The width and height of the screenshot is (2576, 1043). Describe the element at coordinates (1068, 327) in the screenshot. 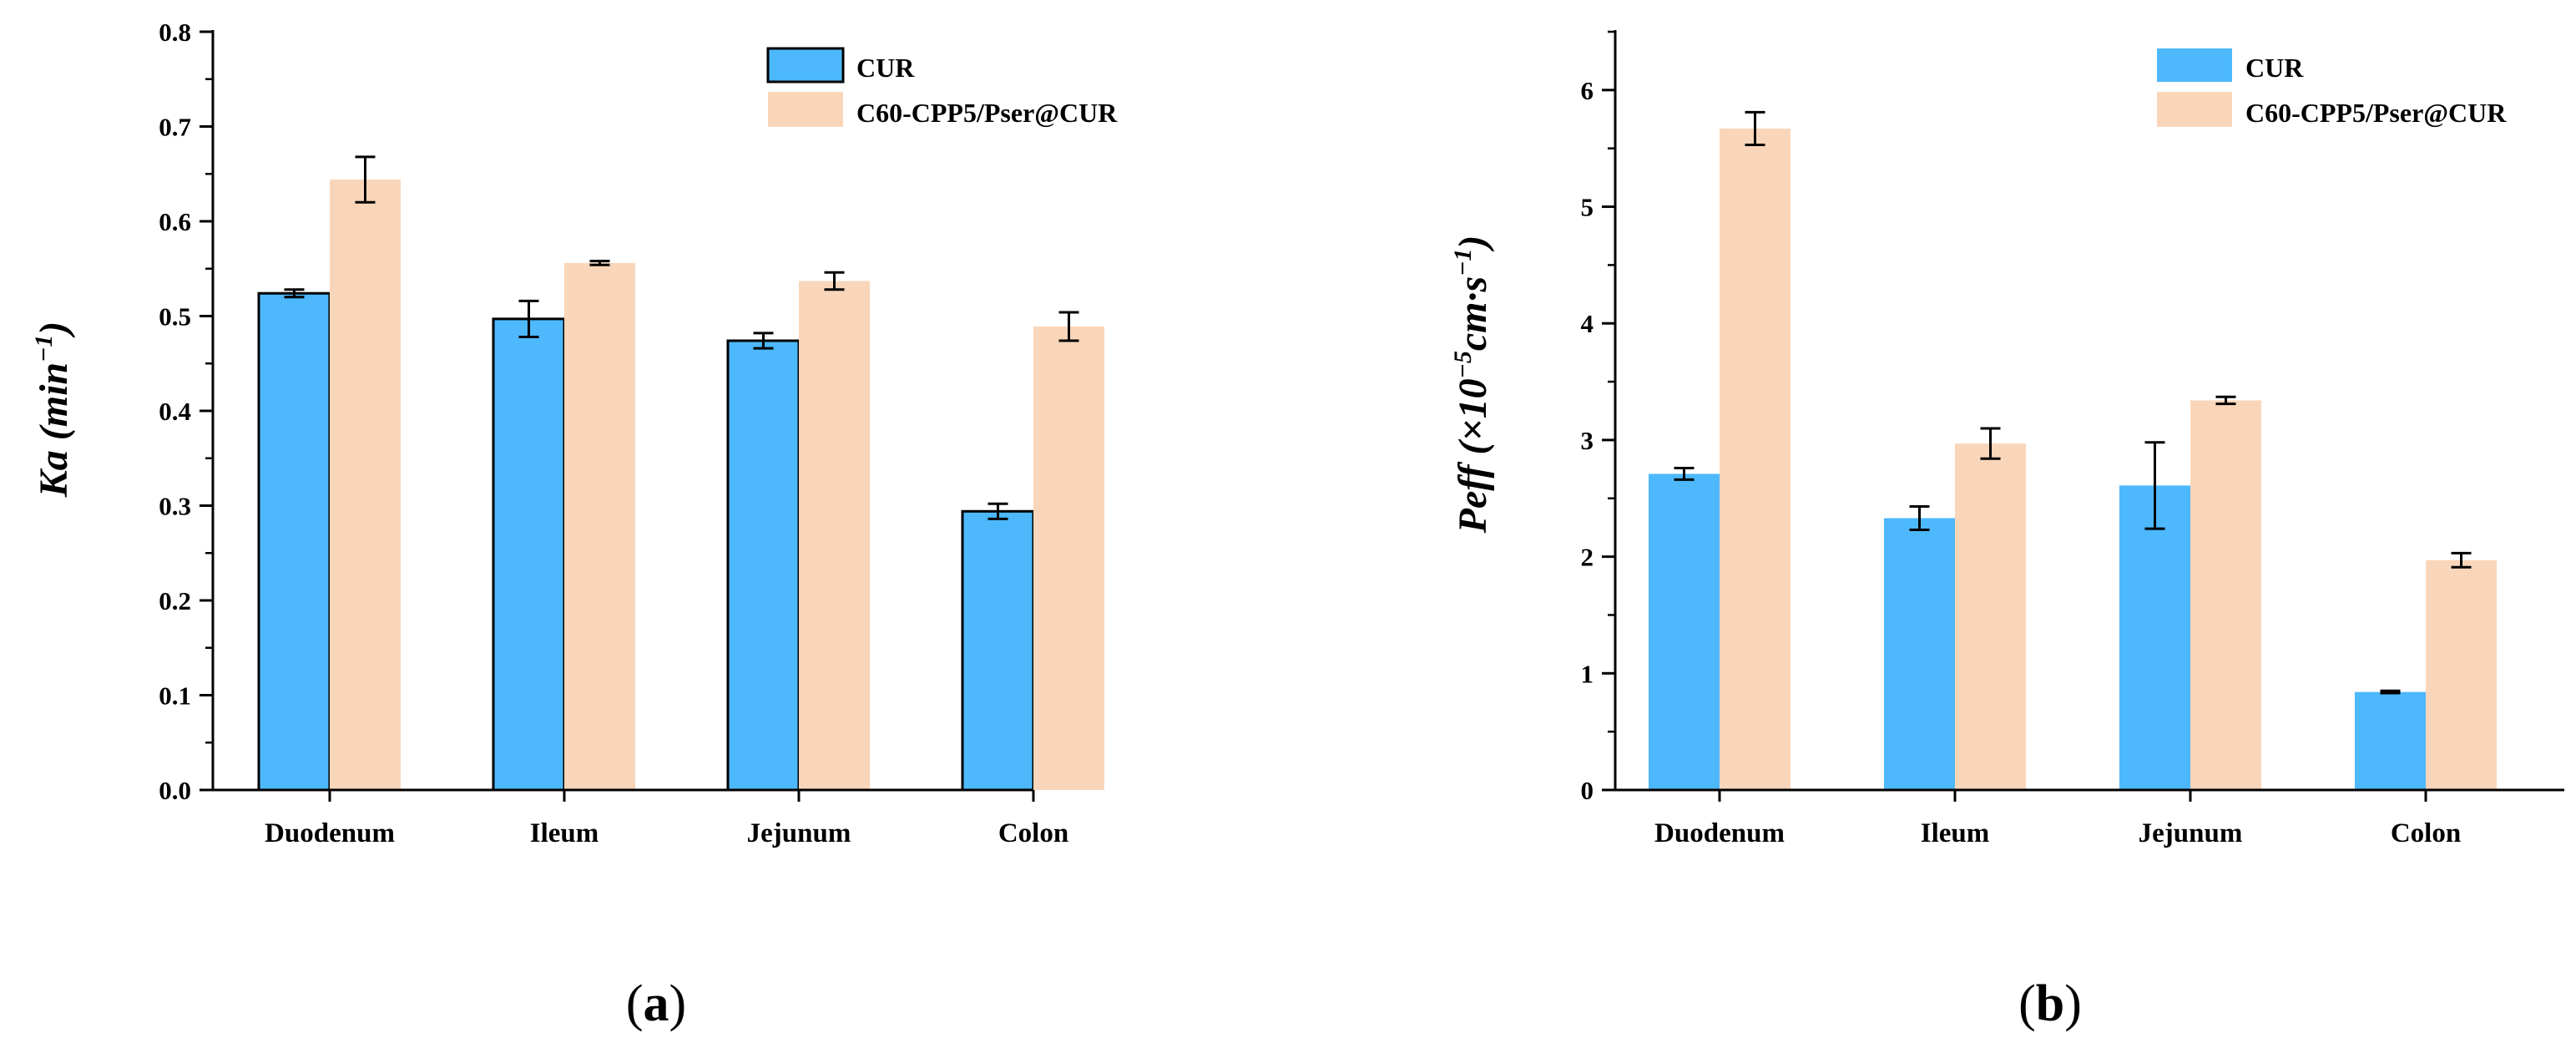

I see `errorbar-a-c60-colon` at that location.